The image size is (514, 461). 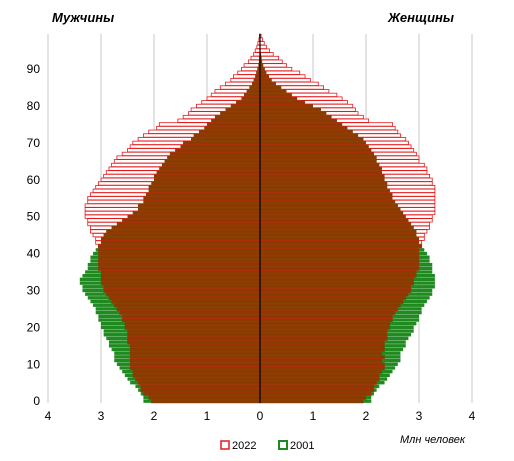 I want to click on legend-swatch-2001, so click(x=283, y=445).